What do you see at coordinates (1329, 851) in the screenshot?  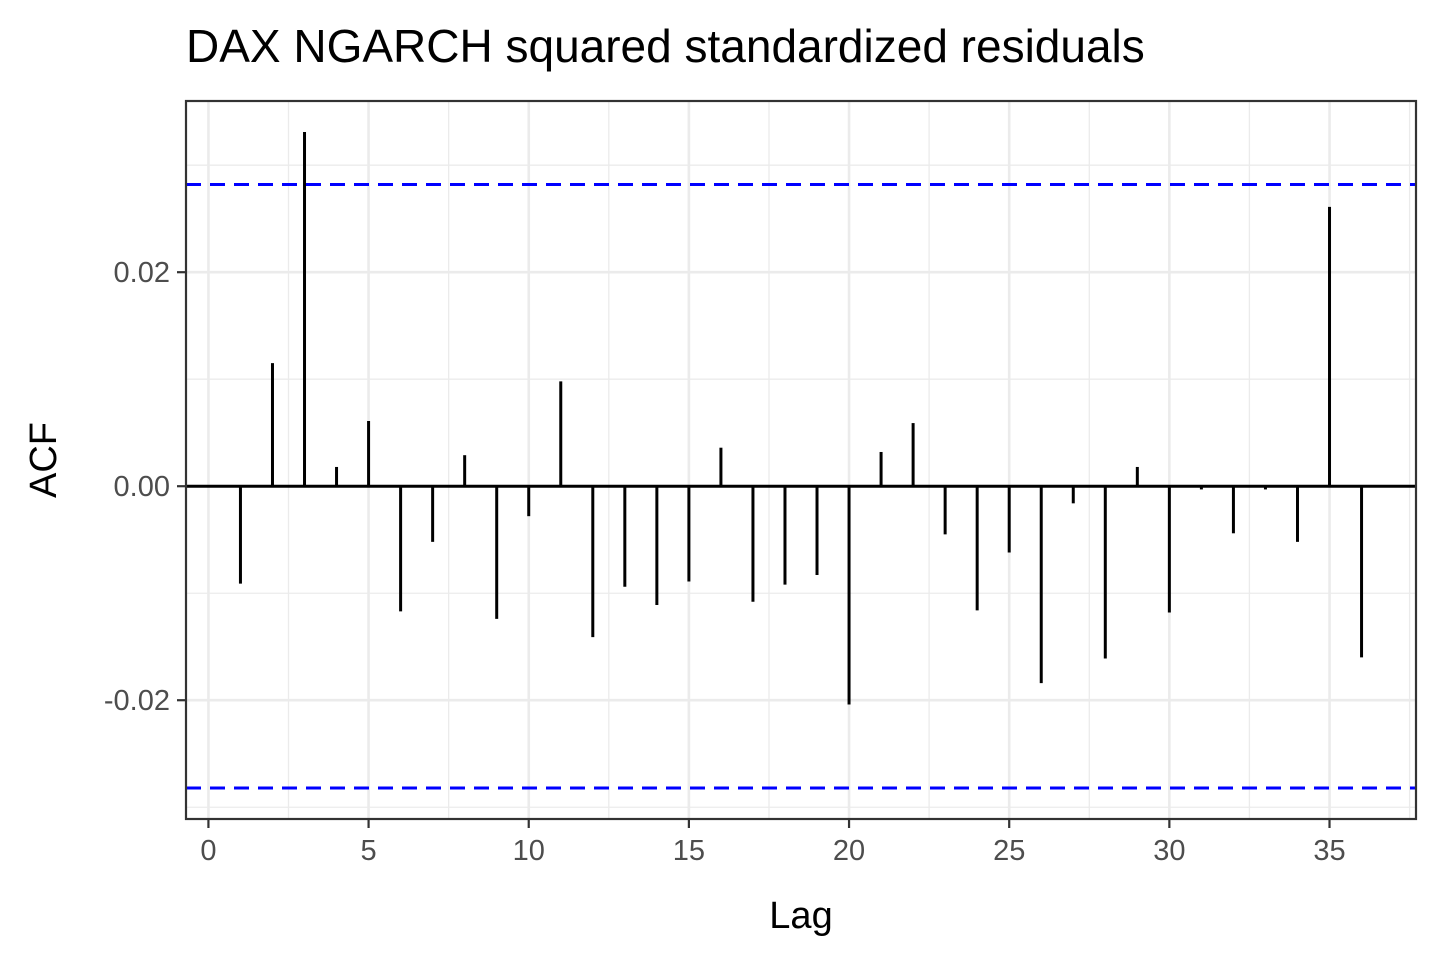 I see `x-tick-label: 35` at bounding box center [1329, 851].